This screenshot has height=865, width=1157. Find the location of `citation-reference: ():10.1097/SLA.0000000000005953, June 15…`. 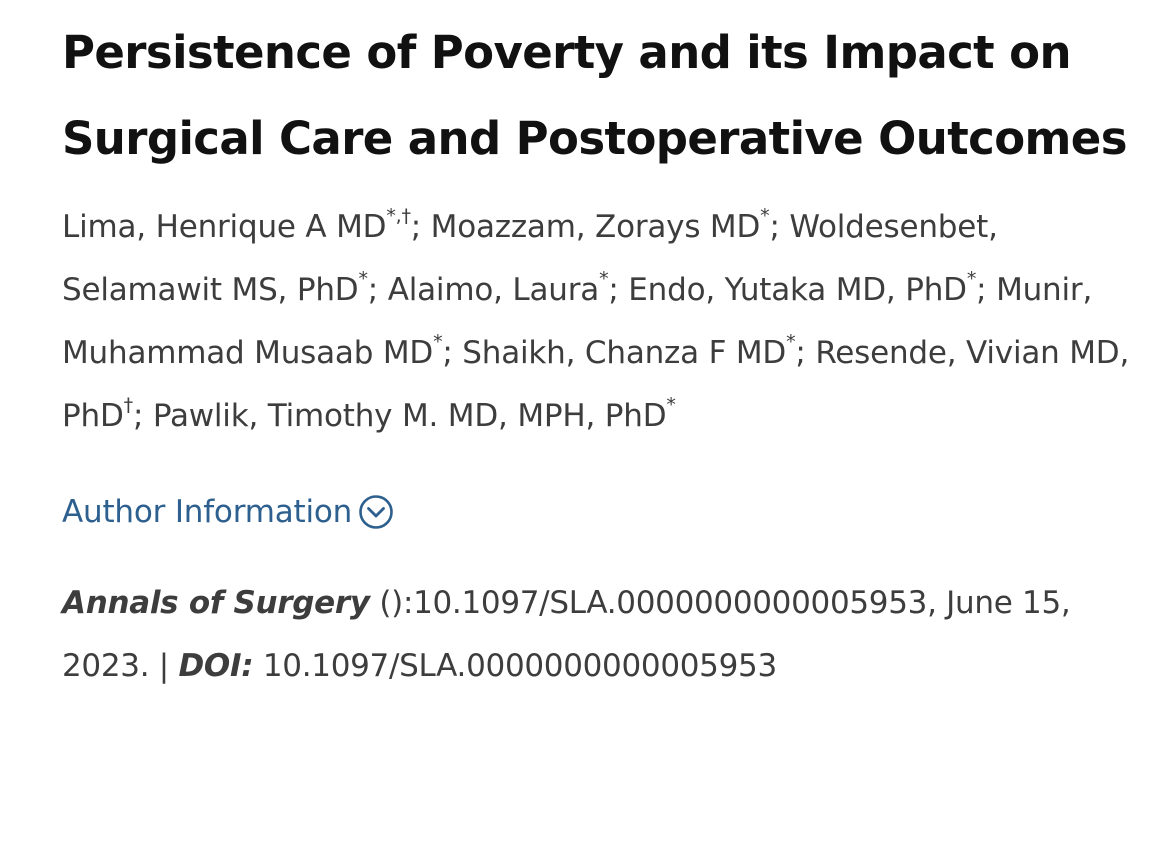

citation-reference: ():10.1097/SLA.0000000000005953, June 15… is located at coordinates (566, 634).